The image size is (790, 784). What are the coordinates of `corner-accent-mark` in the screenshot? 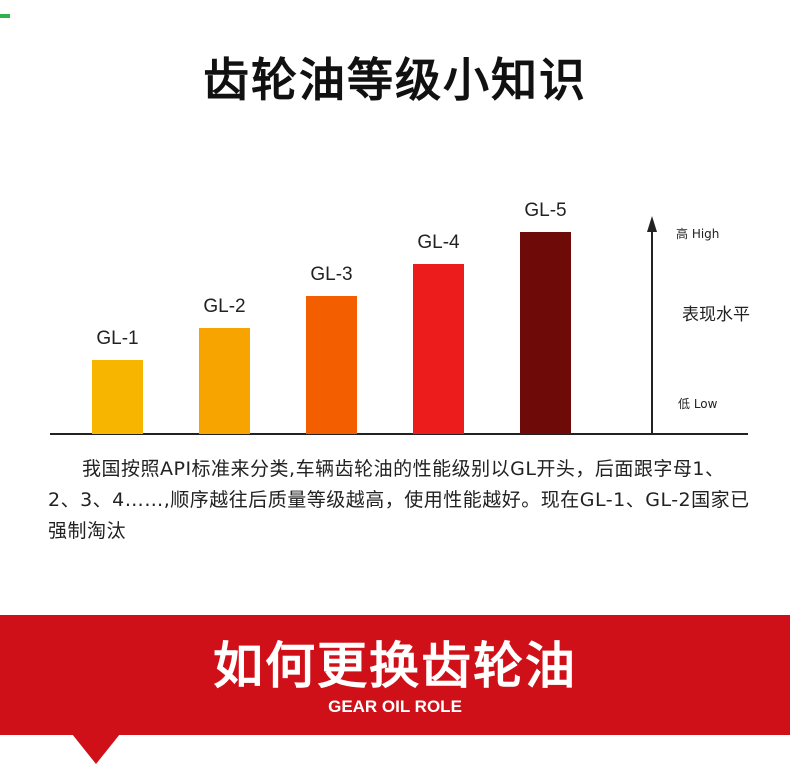 It's located at (5, 16).